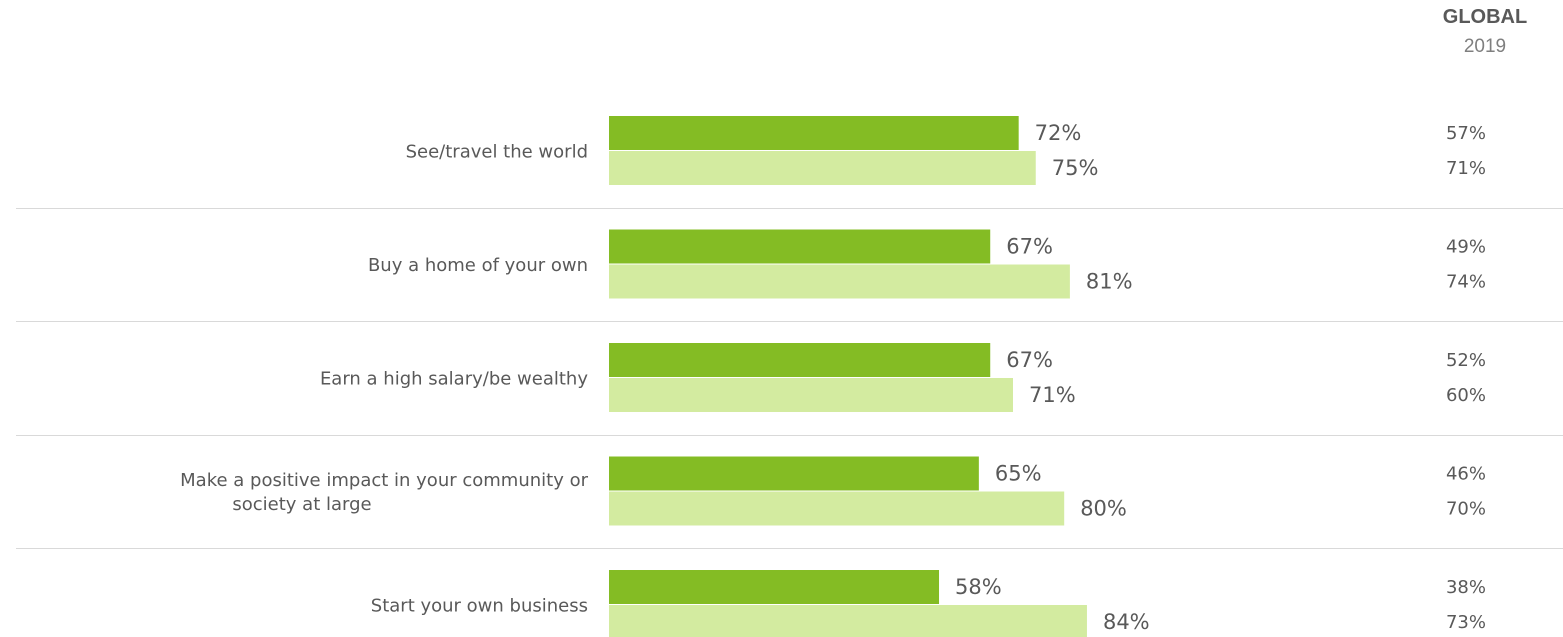  What do you see at coordinates (1466, 395) in the screenshot?
I see `global-2019-value: 60%` at bounding box center [1466, 395].